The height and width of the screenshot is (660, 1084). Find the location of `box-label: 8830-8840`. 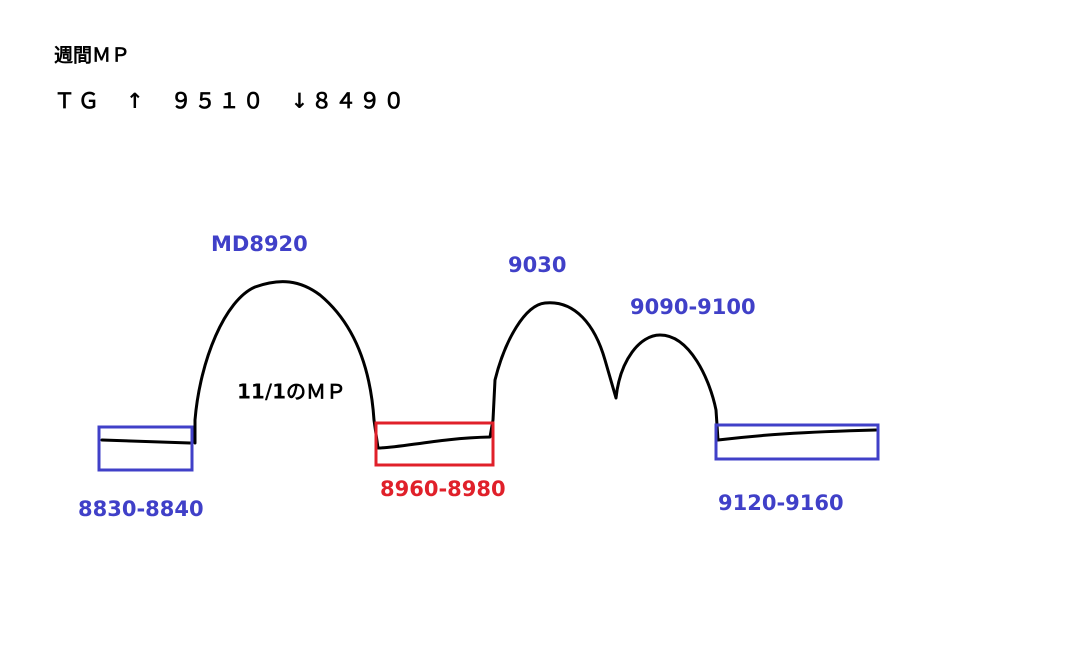

box-label: 8830-8840 is located at coordinates (141, 509).